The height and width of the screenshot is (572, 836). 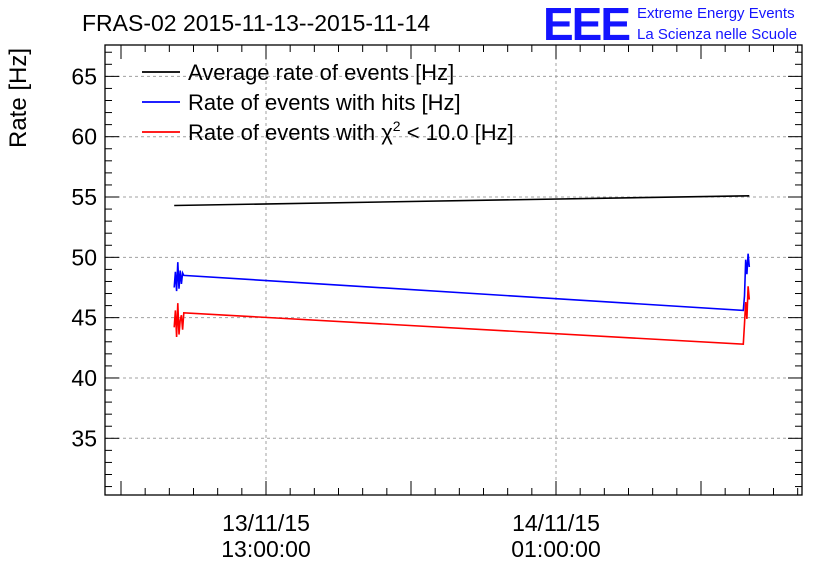 What do you see at coordinates (266, 523) in the screenshot?
I see `x-tick-date: 13/11/15` at bounding box center [266, 523].